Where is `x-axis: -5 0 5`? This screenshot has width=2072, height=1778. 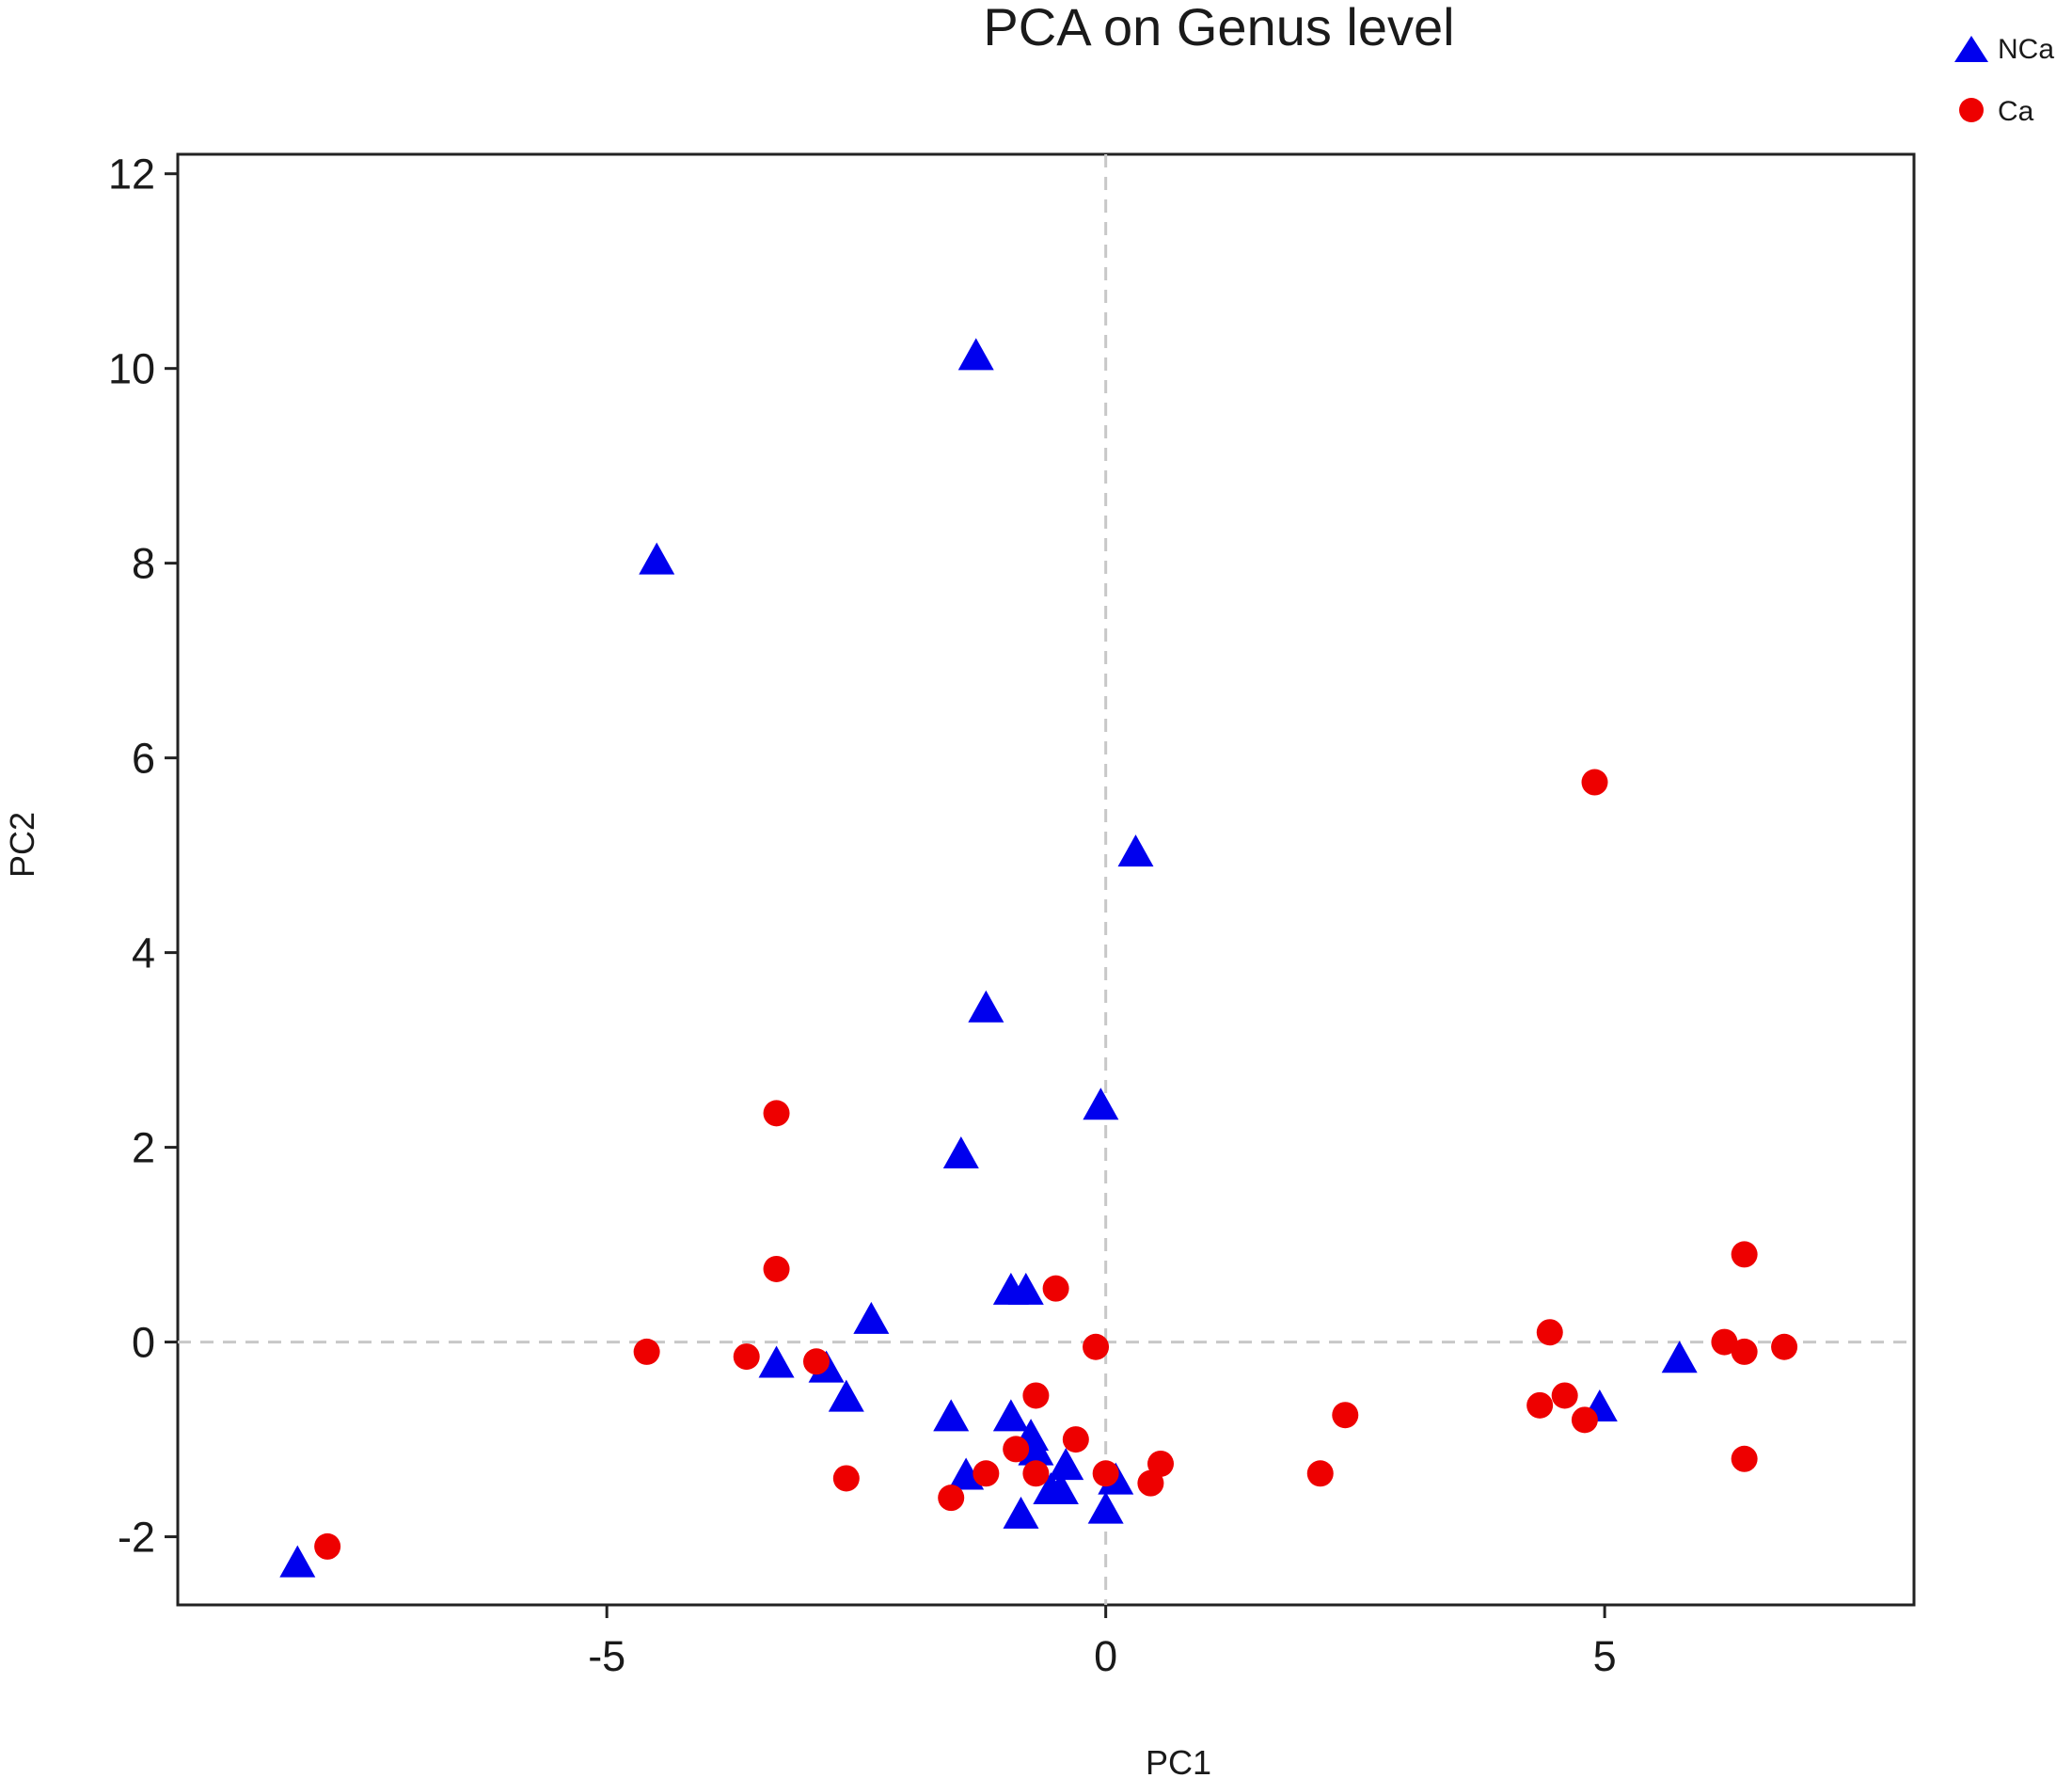 x-axis: -5 0 5 is located at coordinates (1102, 1643).